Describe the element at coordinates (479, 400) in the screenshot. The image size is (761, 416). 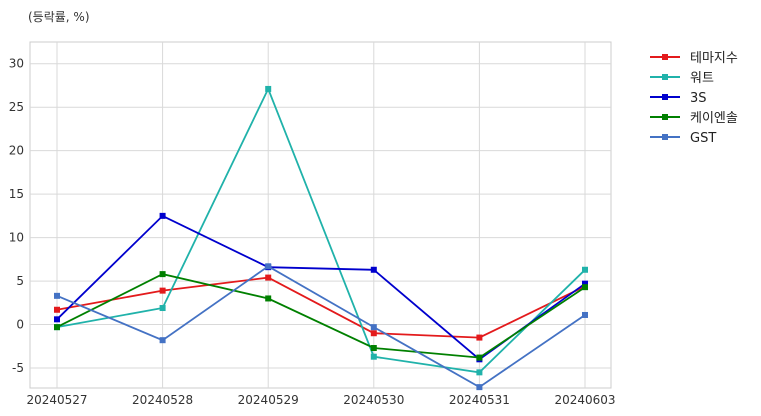
I see `x-tick-label: 20240531` at that location.